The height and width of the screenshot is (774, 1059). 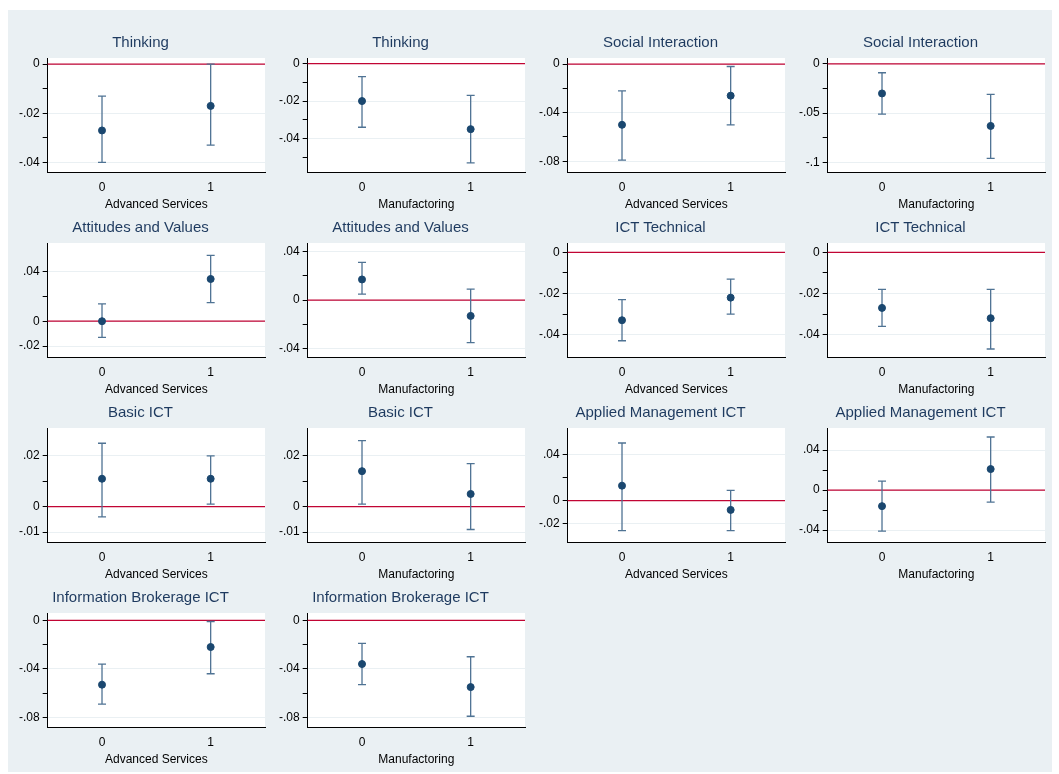 What do you see at coordinates (809, 112) in the screenshot?
I see `y-tick-label: -.05` at bounding box center [809, 112].